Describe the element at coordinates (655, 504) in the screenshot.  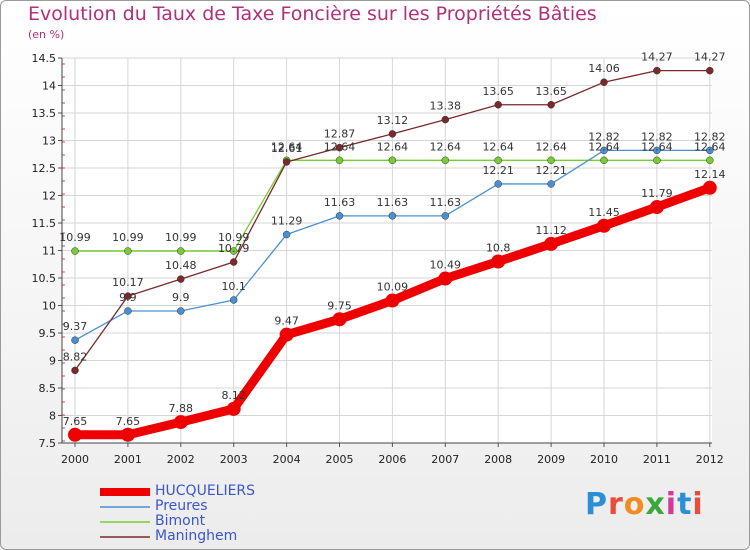
I see `brand-letter: x` at that location.